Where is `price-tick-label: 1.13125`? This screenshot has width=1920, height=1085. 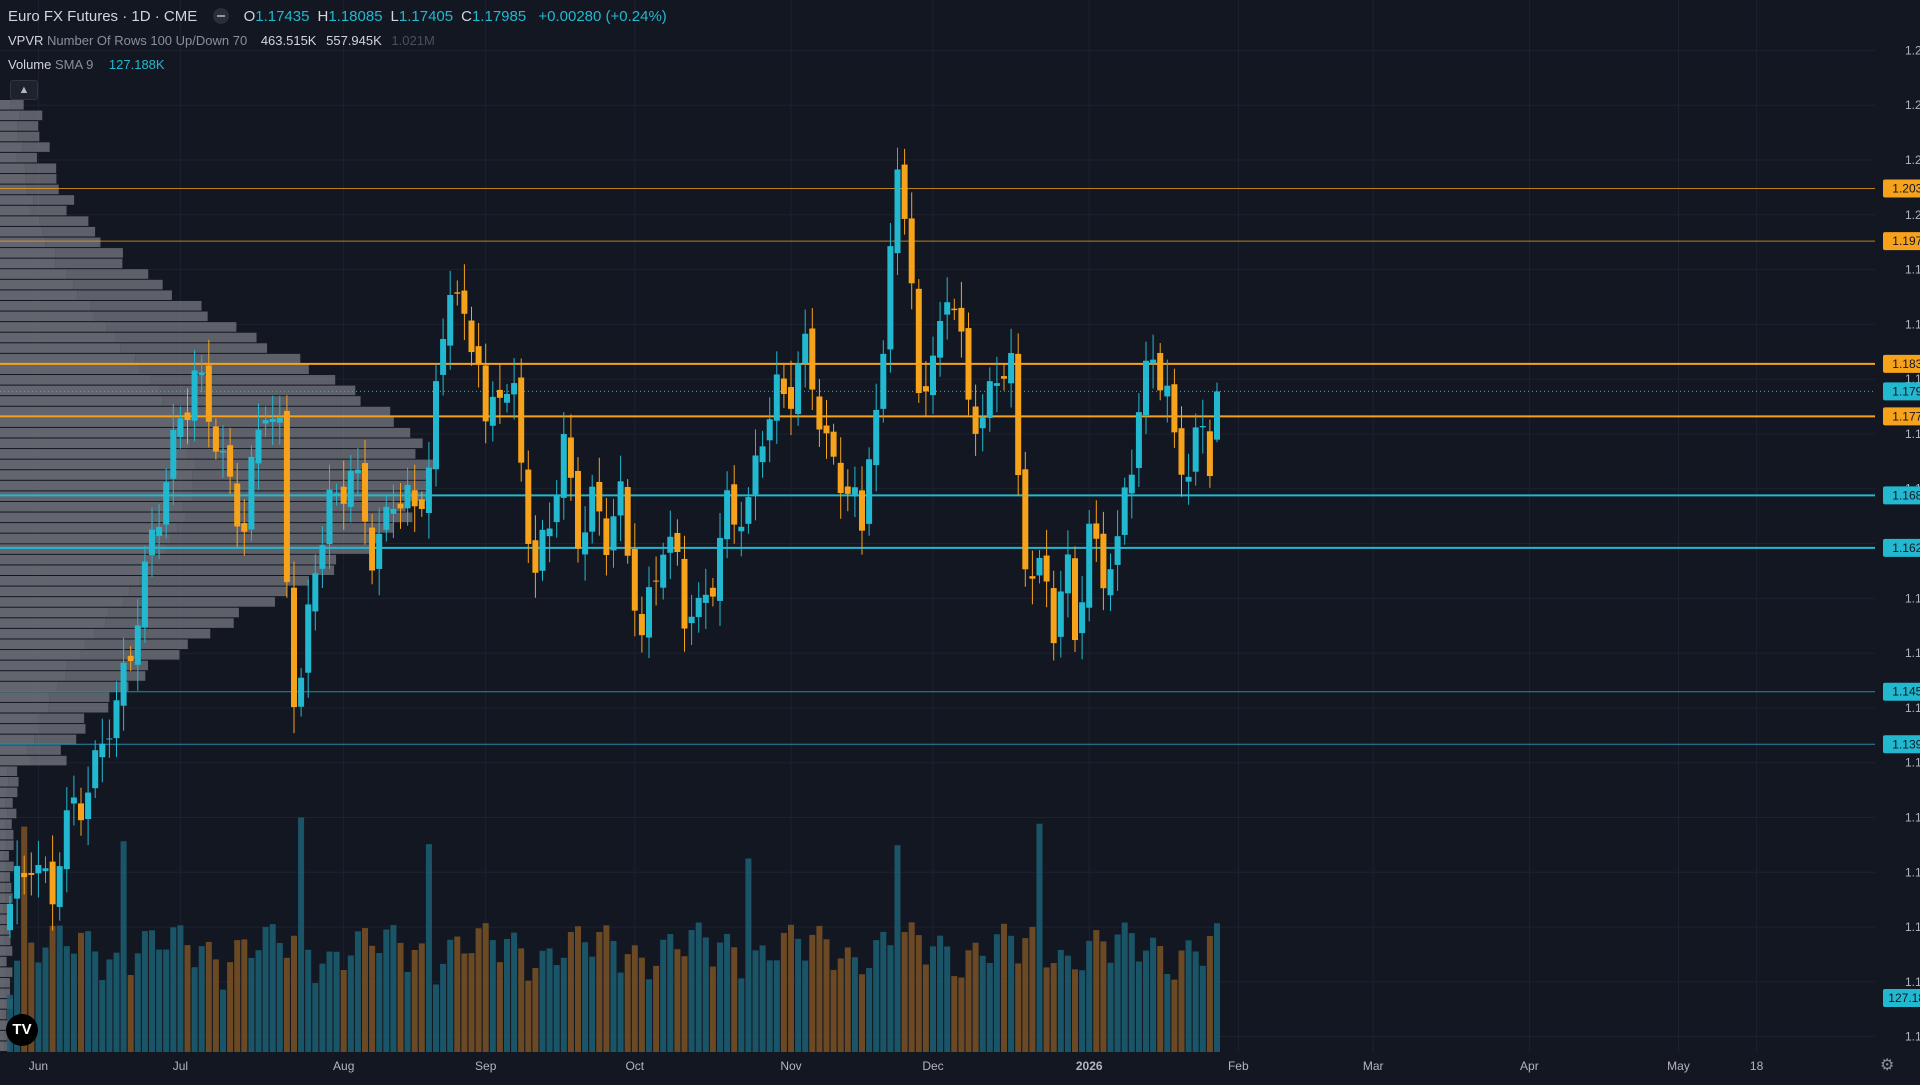
price-tick-label: 1.13125 is located at coordinates (1912, 817).